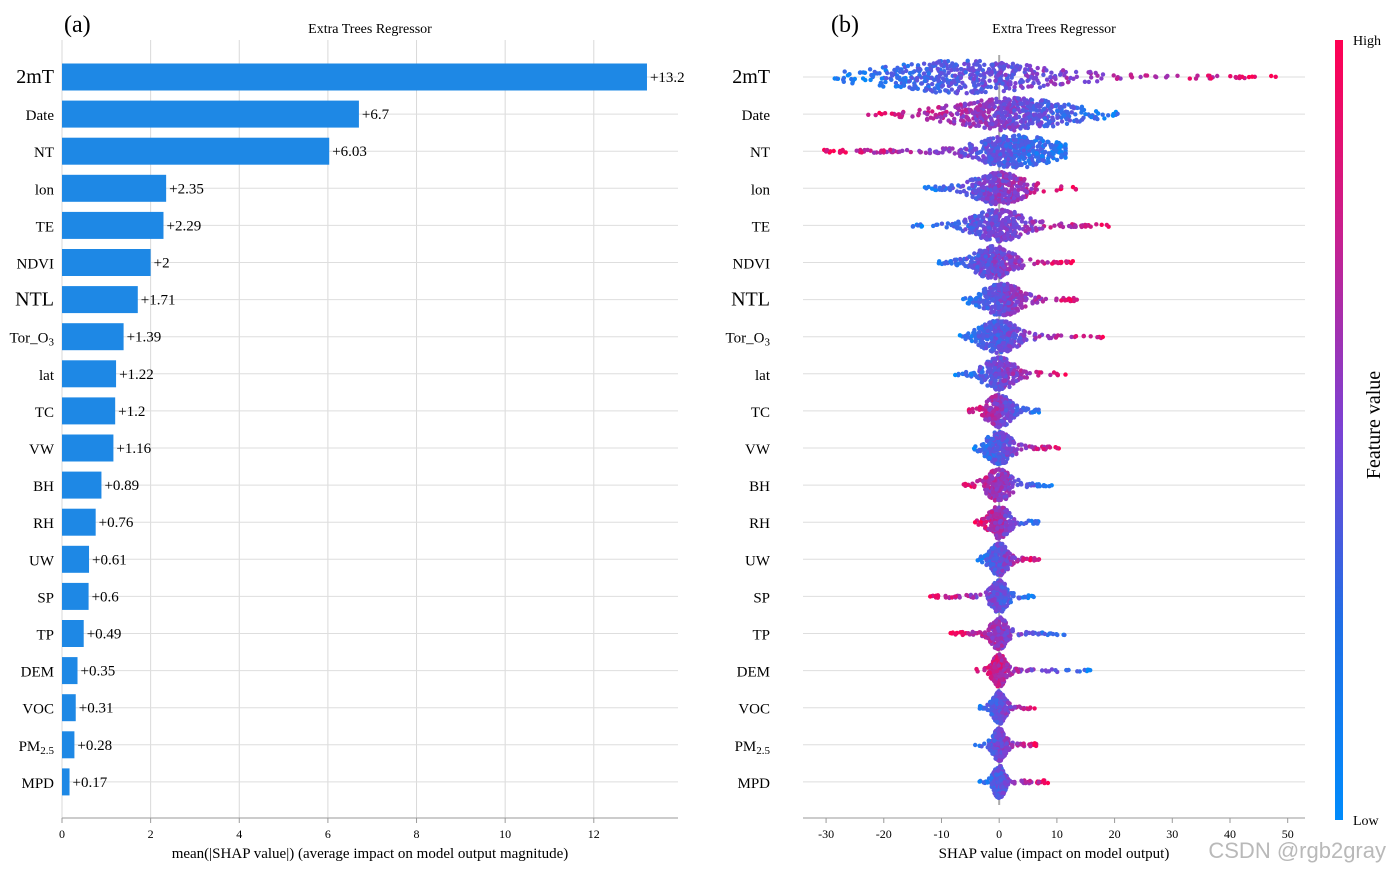 The height and width of the screenshot is (870, 1392). Describe the element at coordinates (45, 598) in the screenshot. I see `feature-label-base: SP` at that location.